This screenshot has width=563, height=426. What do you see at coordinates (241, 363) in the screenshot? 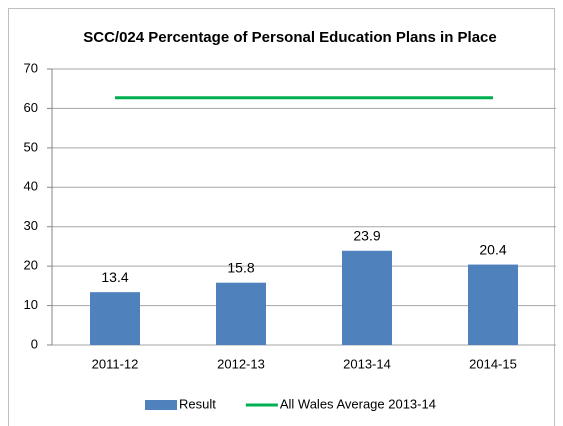
I see `x-tick-label: 2012-13` at bounding box center [241, 363].